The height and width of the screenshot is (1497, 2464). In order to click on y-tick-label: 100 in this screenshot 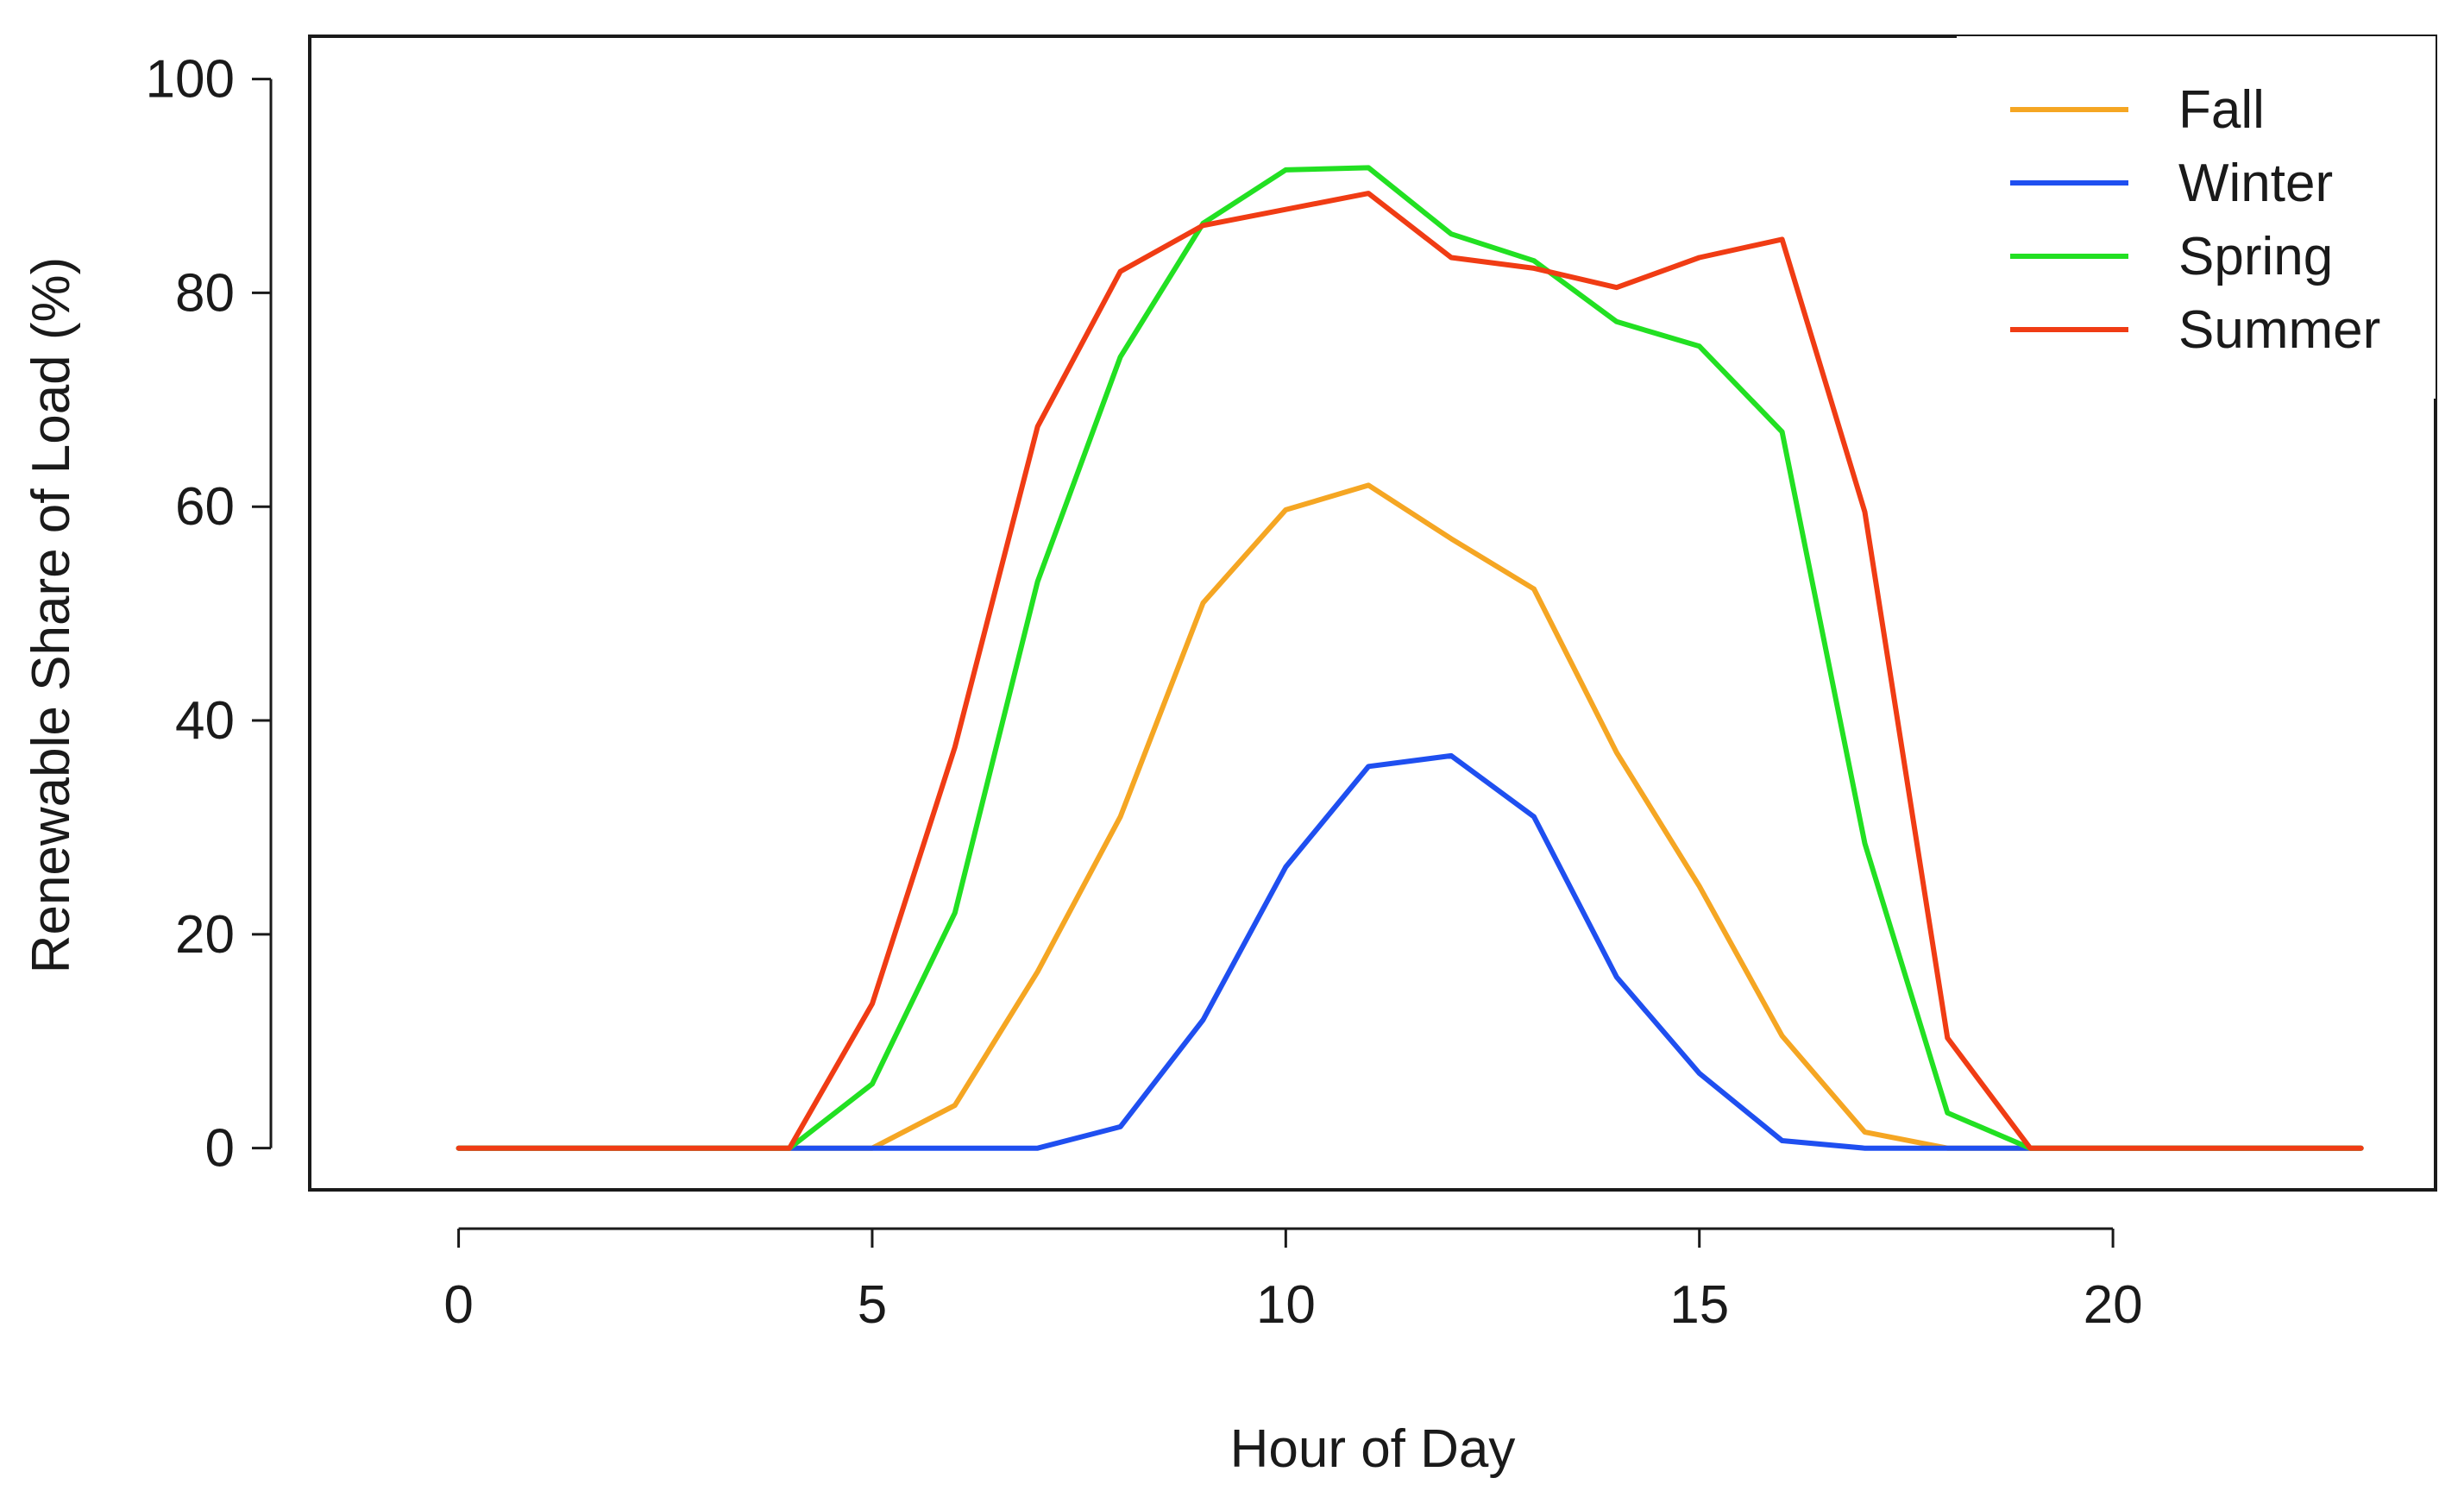, I will do `click(190, 80)`.